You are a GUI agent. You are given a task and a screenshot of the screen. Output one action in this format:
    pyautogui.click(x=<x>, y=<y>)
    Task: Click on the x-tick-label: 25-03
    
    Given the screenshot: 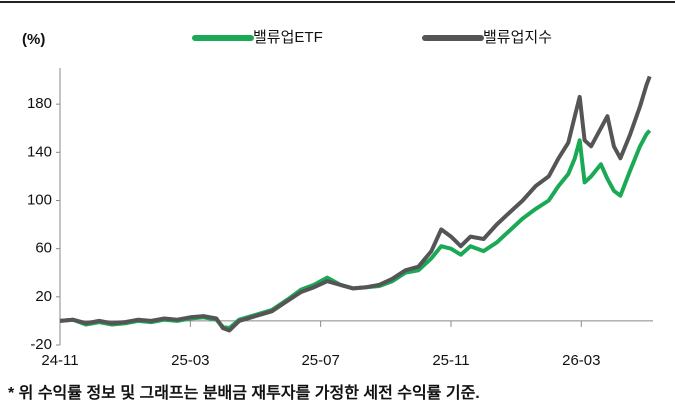 What is the action you would take?
    pyautogui.click(x=190, y=360)
    